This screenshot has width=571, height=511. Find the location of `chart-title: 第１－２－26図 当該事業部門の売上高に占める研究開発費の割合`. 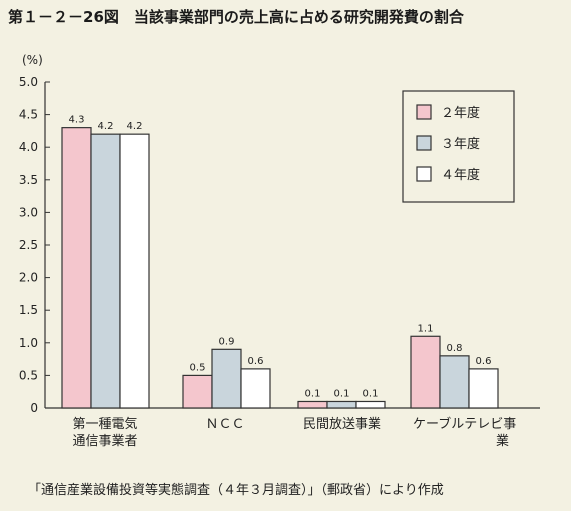

chart-title: 第１－２－26図 当該事業部門の売上高に占める研究開発費の割合 is located at coordinates (236, 17).